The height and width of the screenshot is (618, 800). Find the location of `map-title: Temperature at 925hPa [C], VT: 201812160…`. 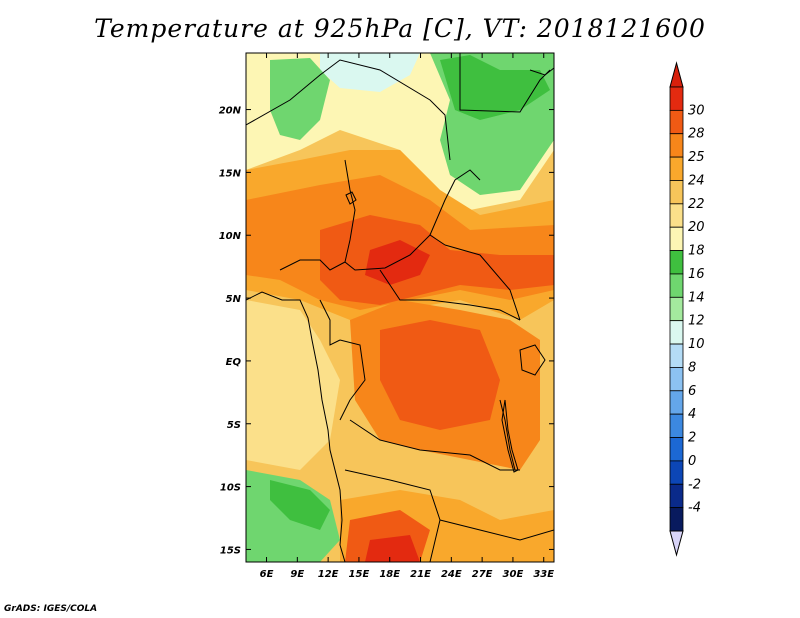

map-title: Temperature at 925hPa [C], VT: 201812160… is located at coordinates (400, 28).